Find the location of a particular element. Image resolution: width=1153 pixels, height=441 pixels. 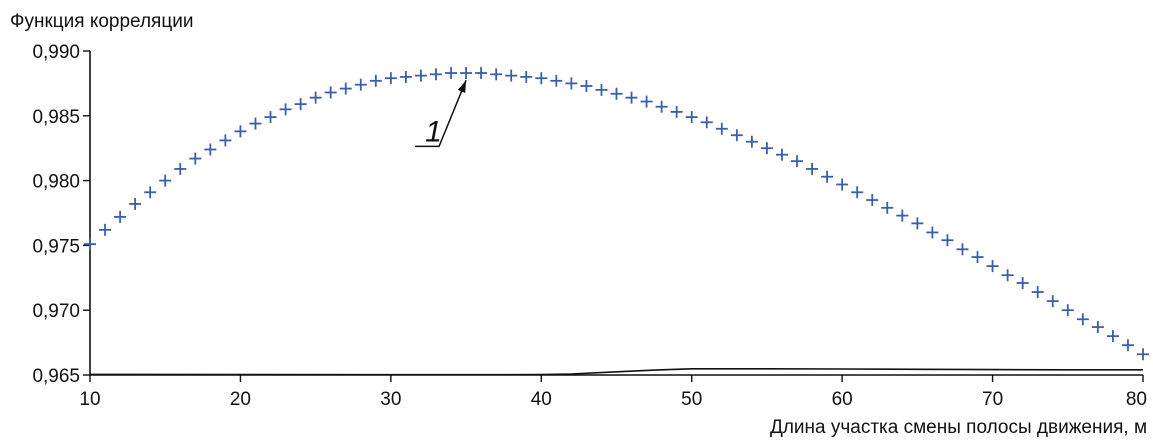

x-tick-label: 20 is located at coordinates (240, 399).